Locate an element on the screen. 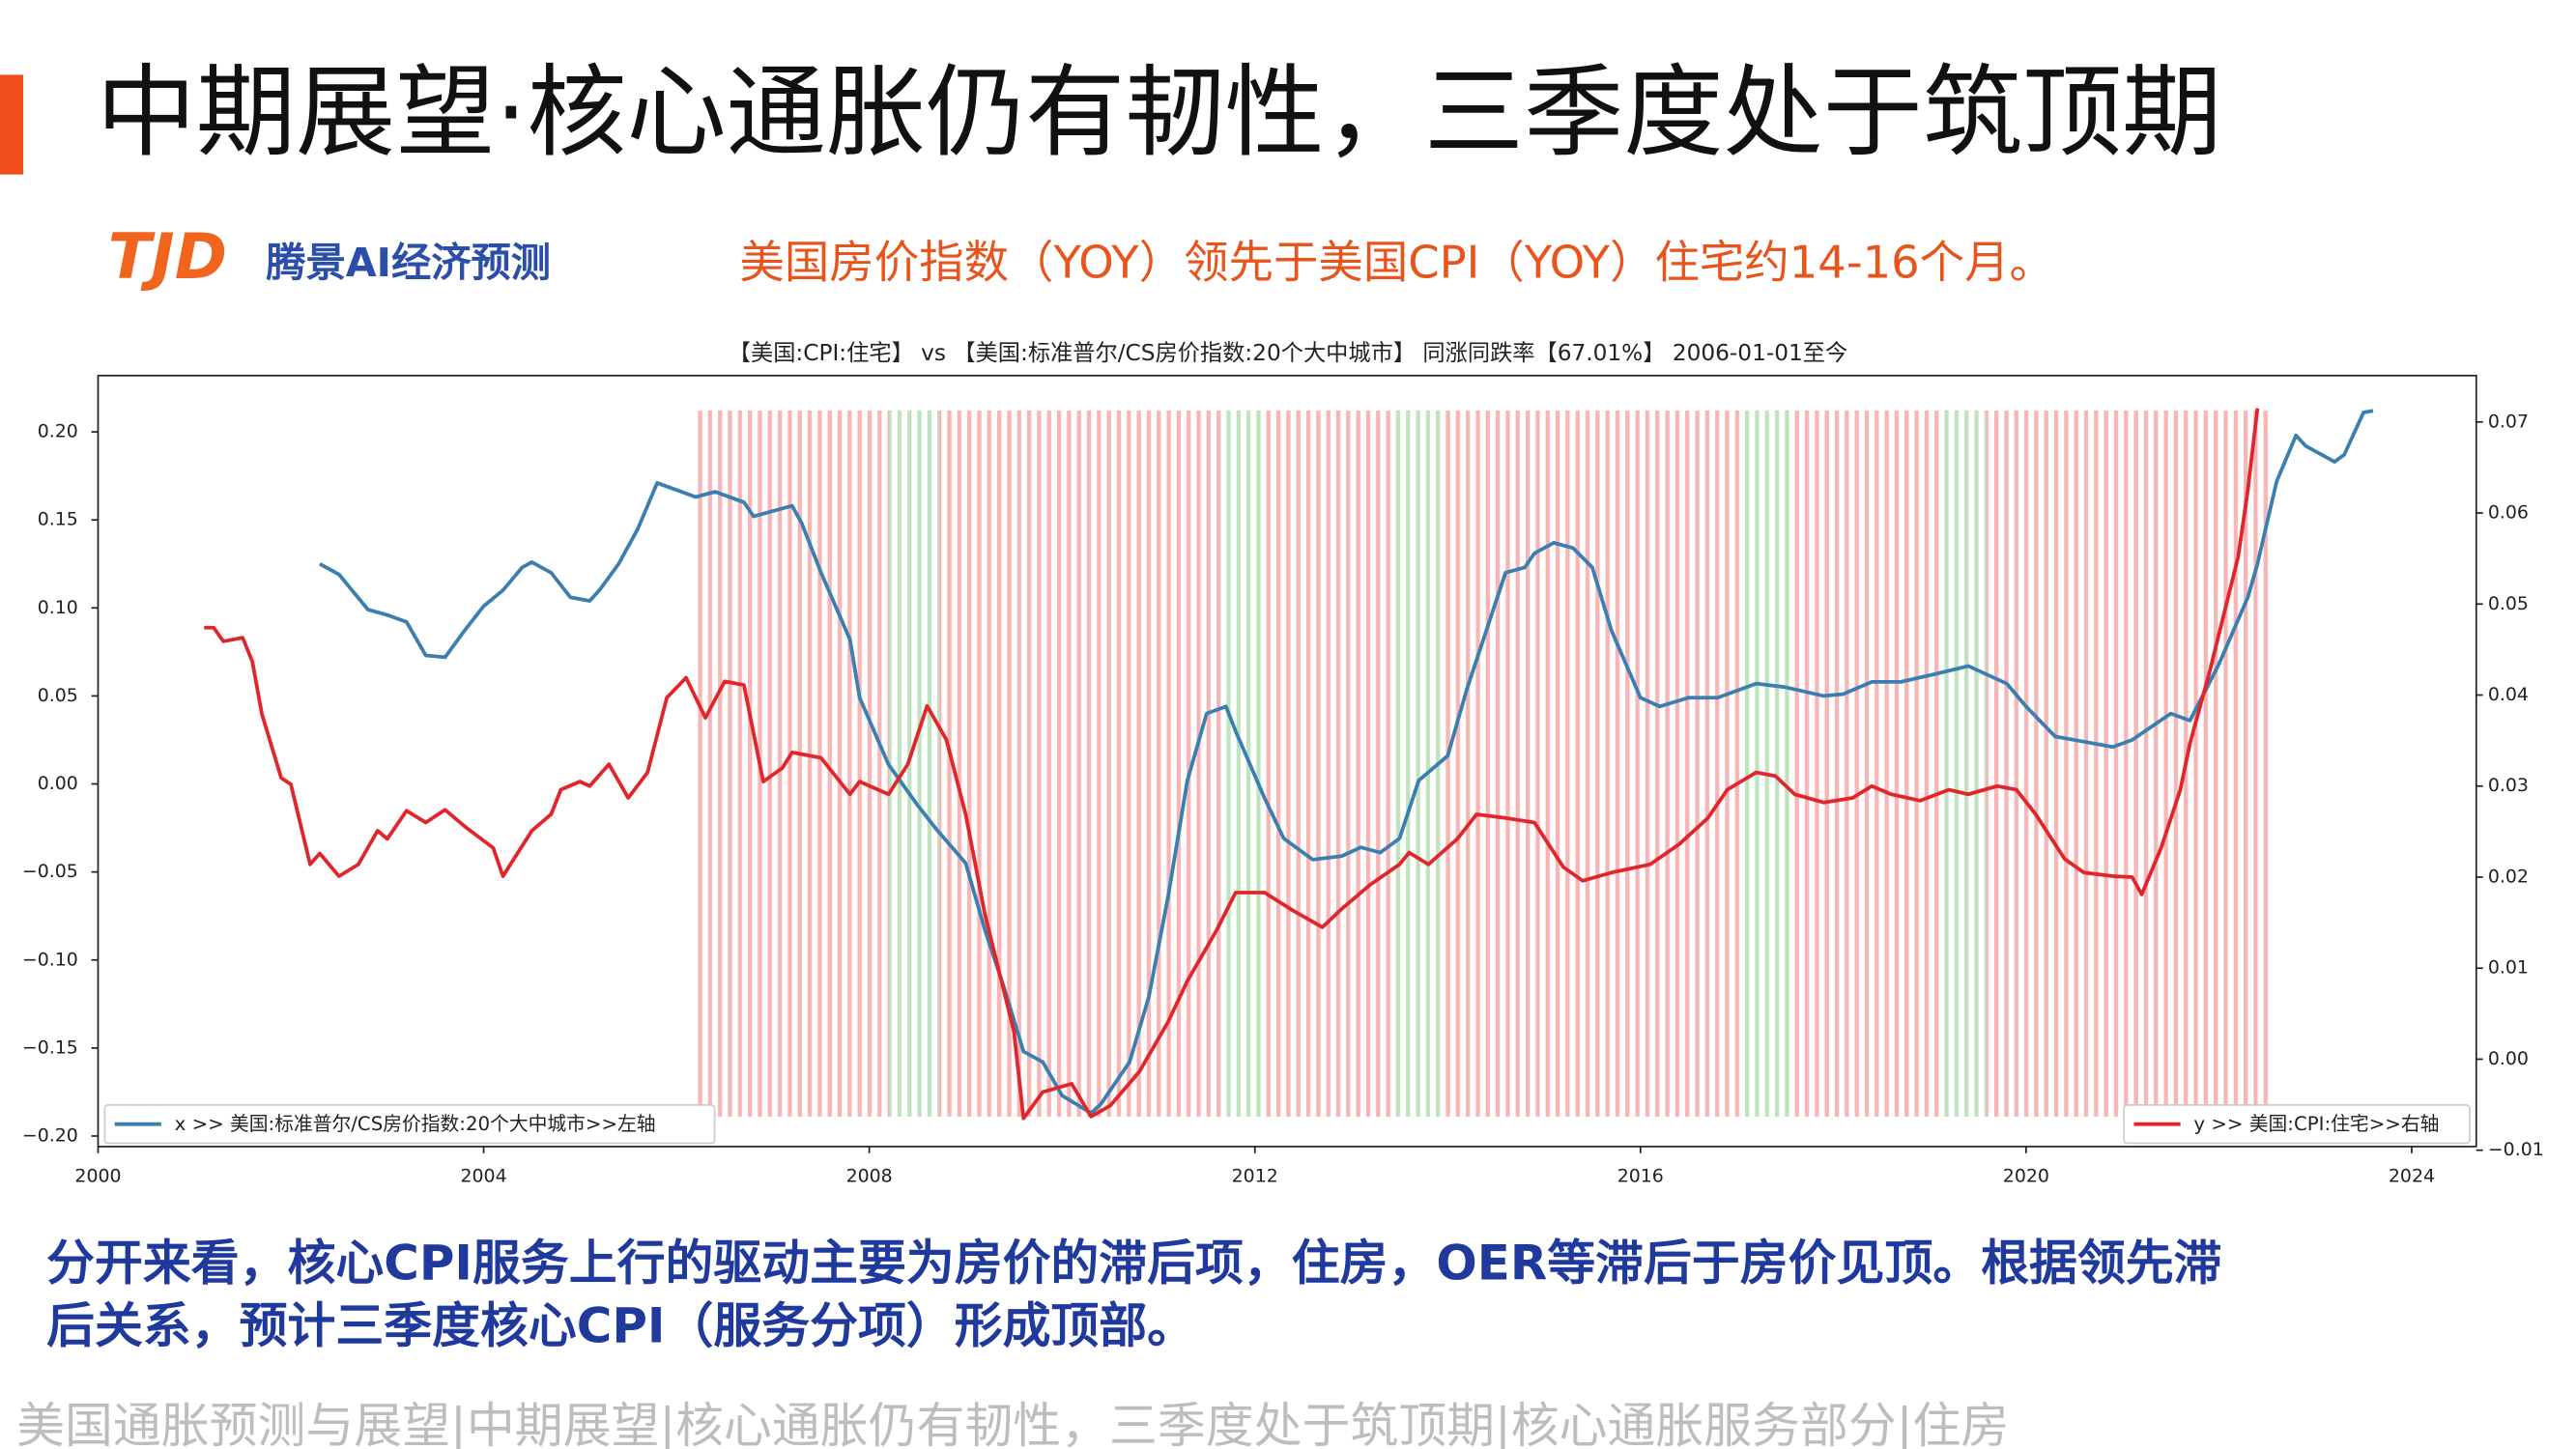 This screenshot has width=2576, height=1449. body-text: 后关系，预计三季度核心CPI（服务分项）形成顶部。 is located at coordinates (621, 1326).